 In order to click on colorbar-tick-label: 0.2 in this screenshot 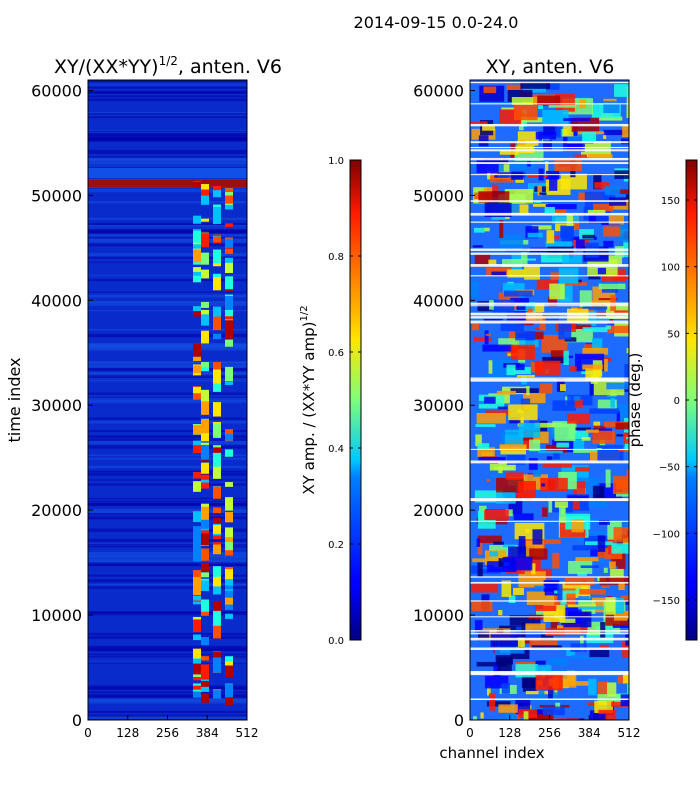, I will do `click(336, 545)`.